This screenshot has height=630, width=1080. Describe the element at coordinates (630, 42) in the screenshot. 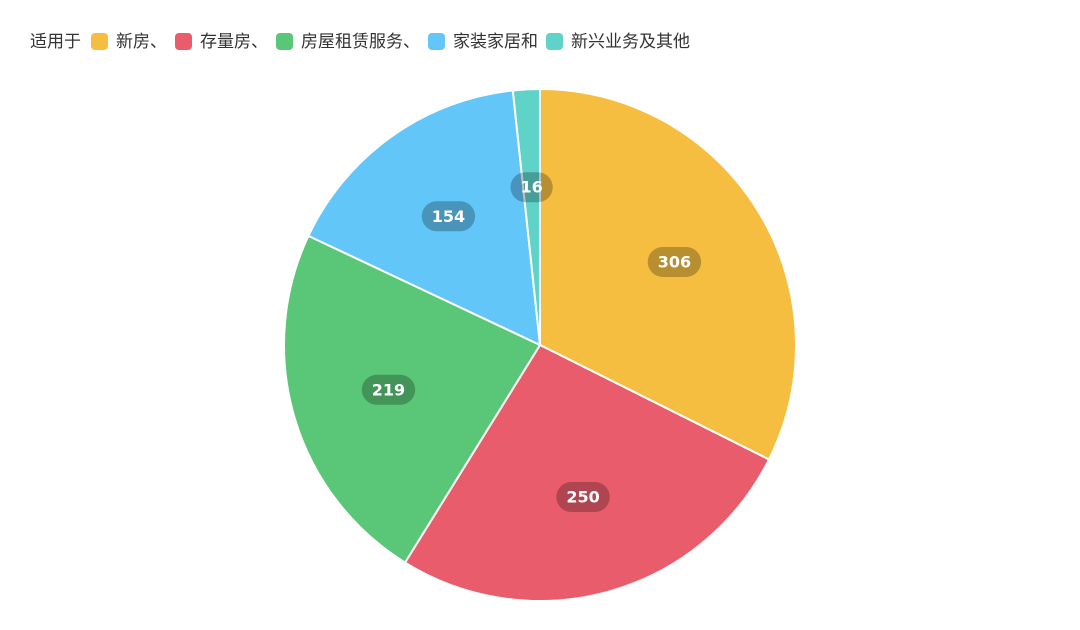

I see `legend-text: 新兴业务及其他` at that location.